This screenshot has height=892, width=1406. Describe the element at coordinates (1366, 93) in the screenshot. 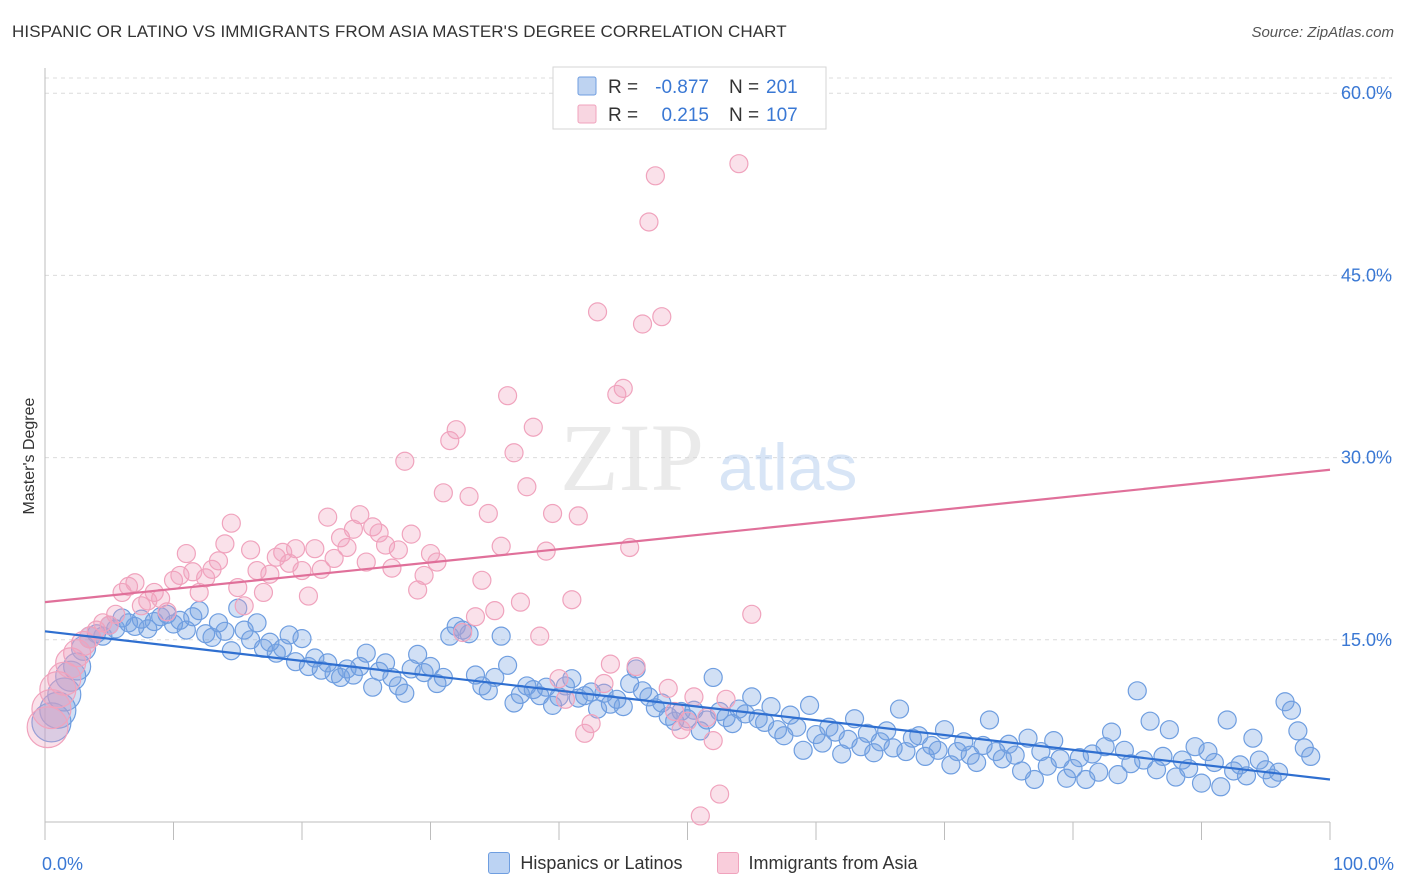

I see `y-tick-label: 60.0%` at that location.